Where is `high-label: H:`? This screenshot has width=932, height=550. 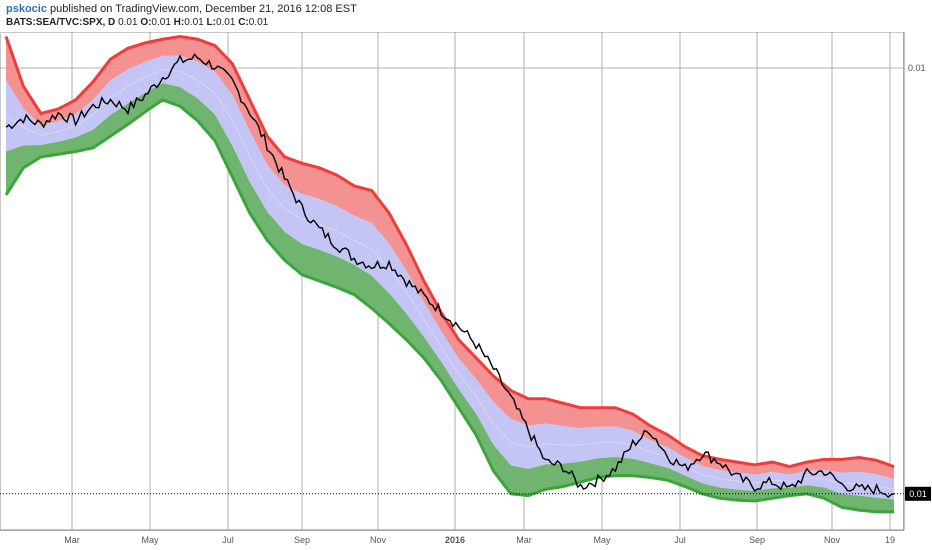
high-label: H: is located at coordinates (179, 22).